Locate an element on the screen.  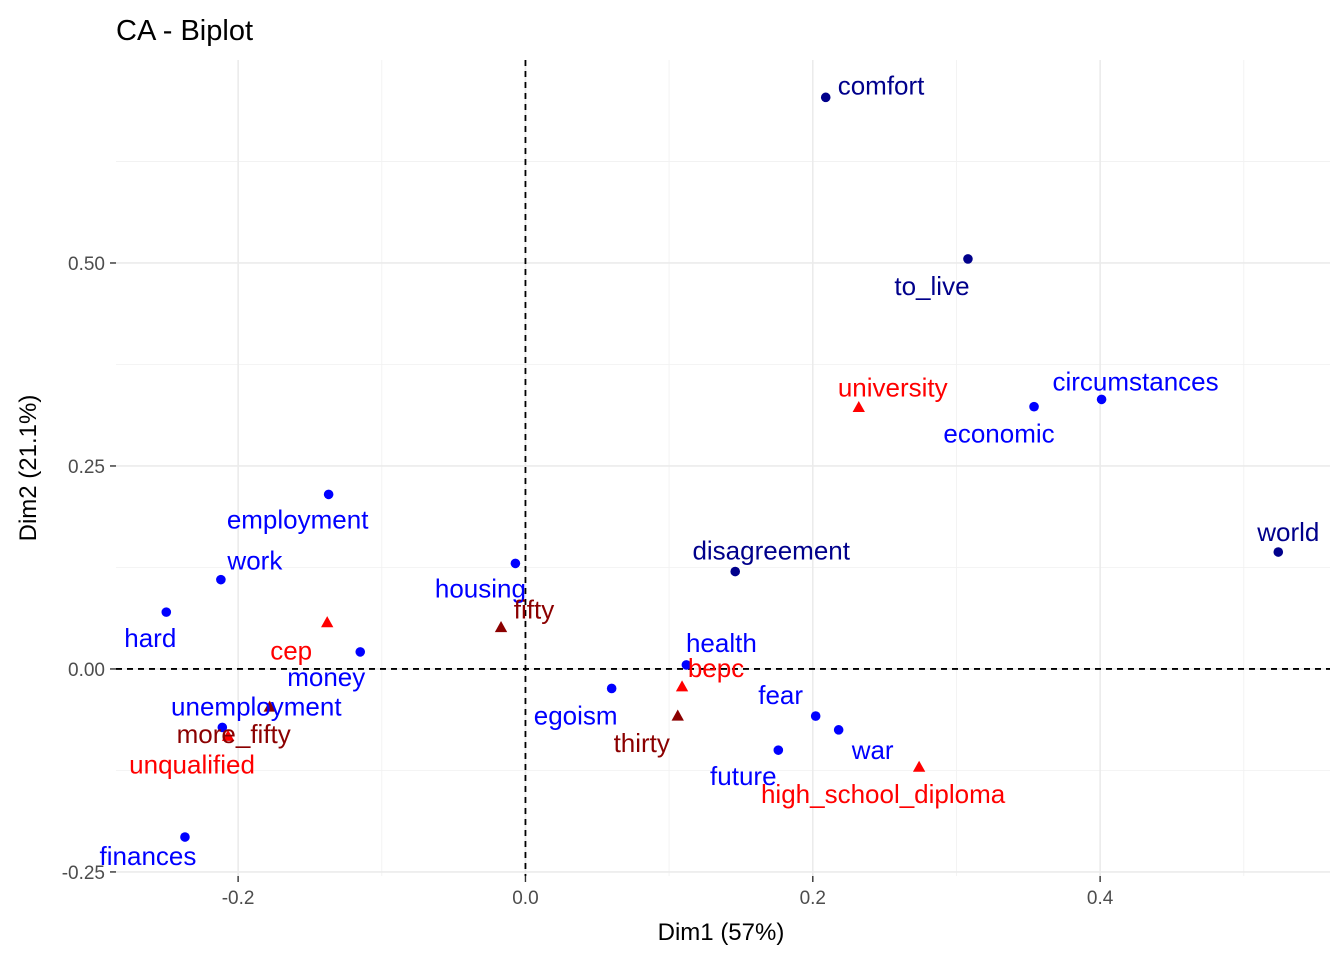
label-employment: employment is located at coordinates (298, 519).